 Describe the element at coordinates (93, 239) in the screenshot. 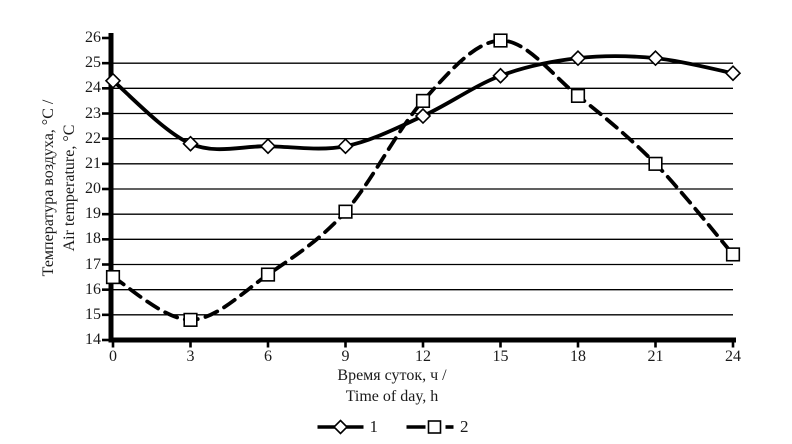

I see `y-tick-label: 18` at that location.